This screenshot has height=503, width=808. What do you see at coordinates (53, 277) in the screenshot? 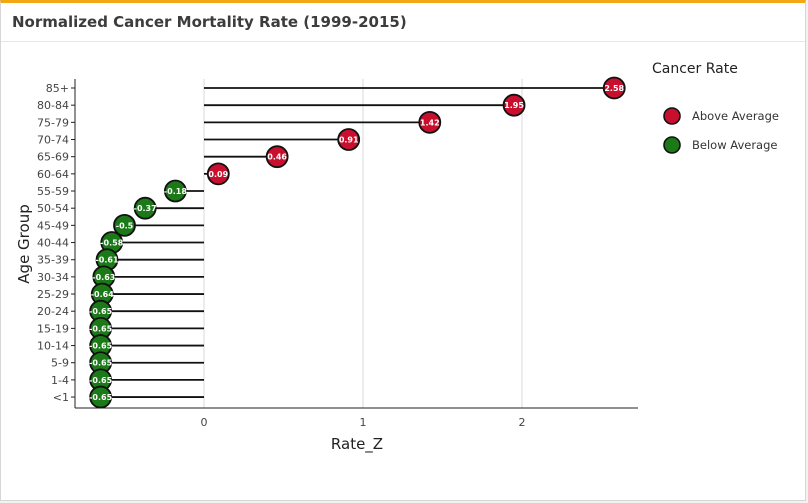
I see `y-tick-label: 30-34` at bounding box center [53, 277].